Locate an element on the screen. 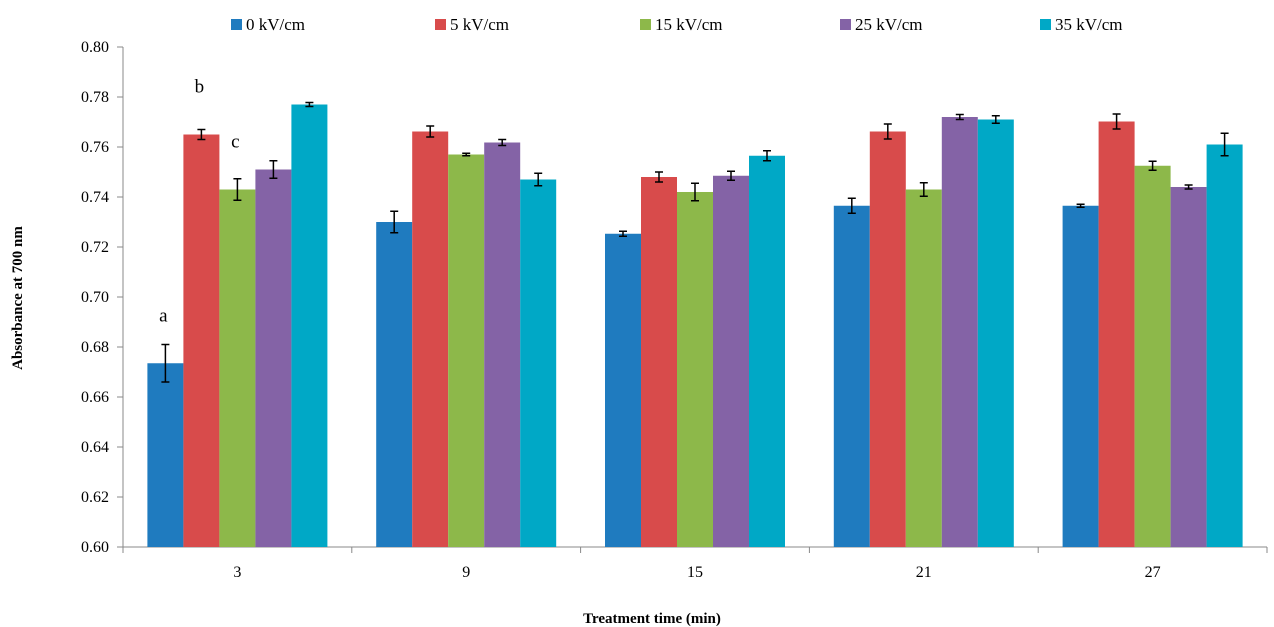  y-tick-label: 0.68 is located at coordinates (95, 347).